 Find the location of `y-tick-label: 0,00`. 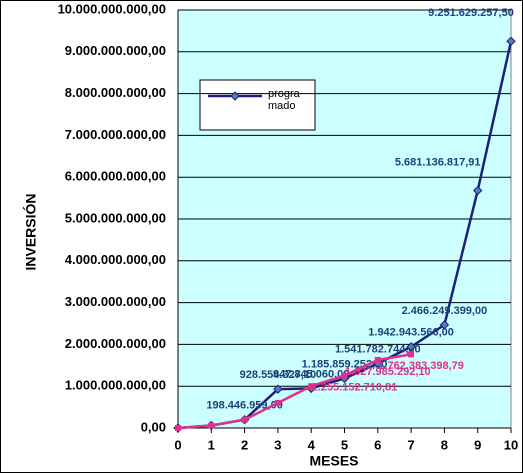

y-tick-label: 0,00 is located at coordinates (153, 426).